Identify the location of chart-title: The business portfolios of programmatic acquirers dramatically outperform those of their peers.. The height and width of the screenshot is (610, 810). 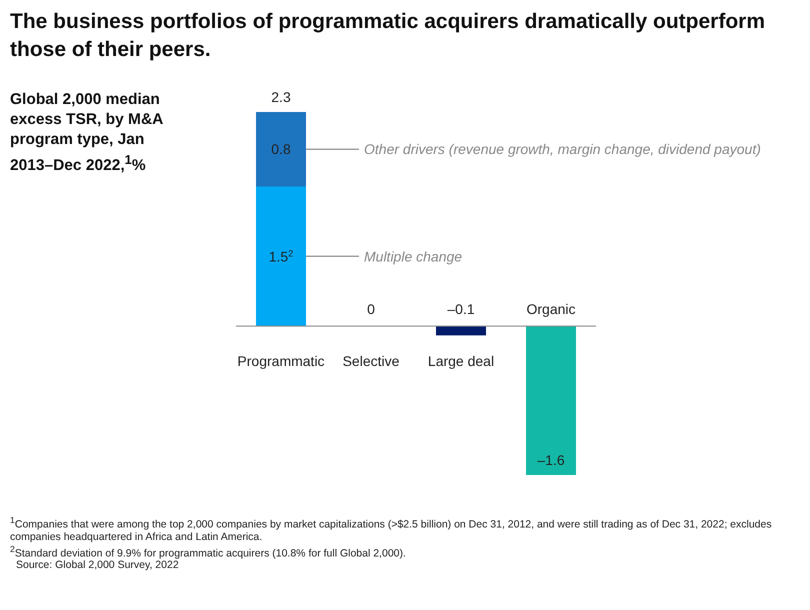
(388, 36).